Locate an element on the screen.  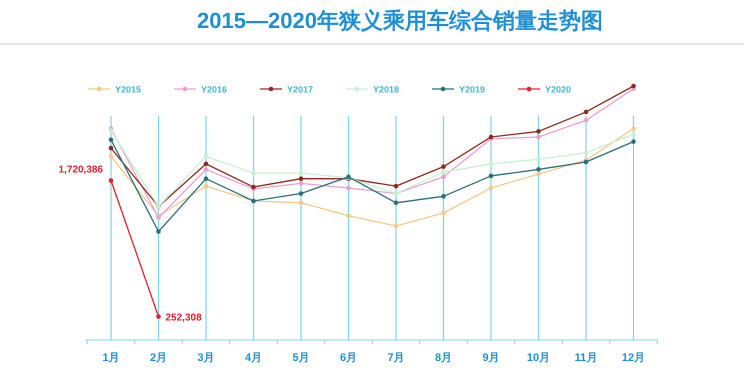
legend-label: Y2018 is located at coordinates (386, 89).